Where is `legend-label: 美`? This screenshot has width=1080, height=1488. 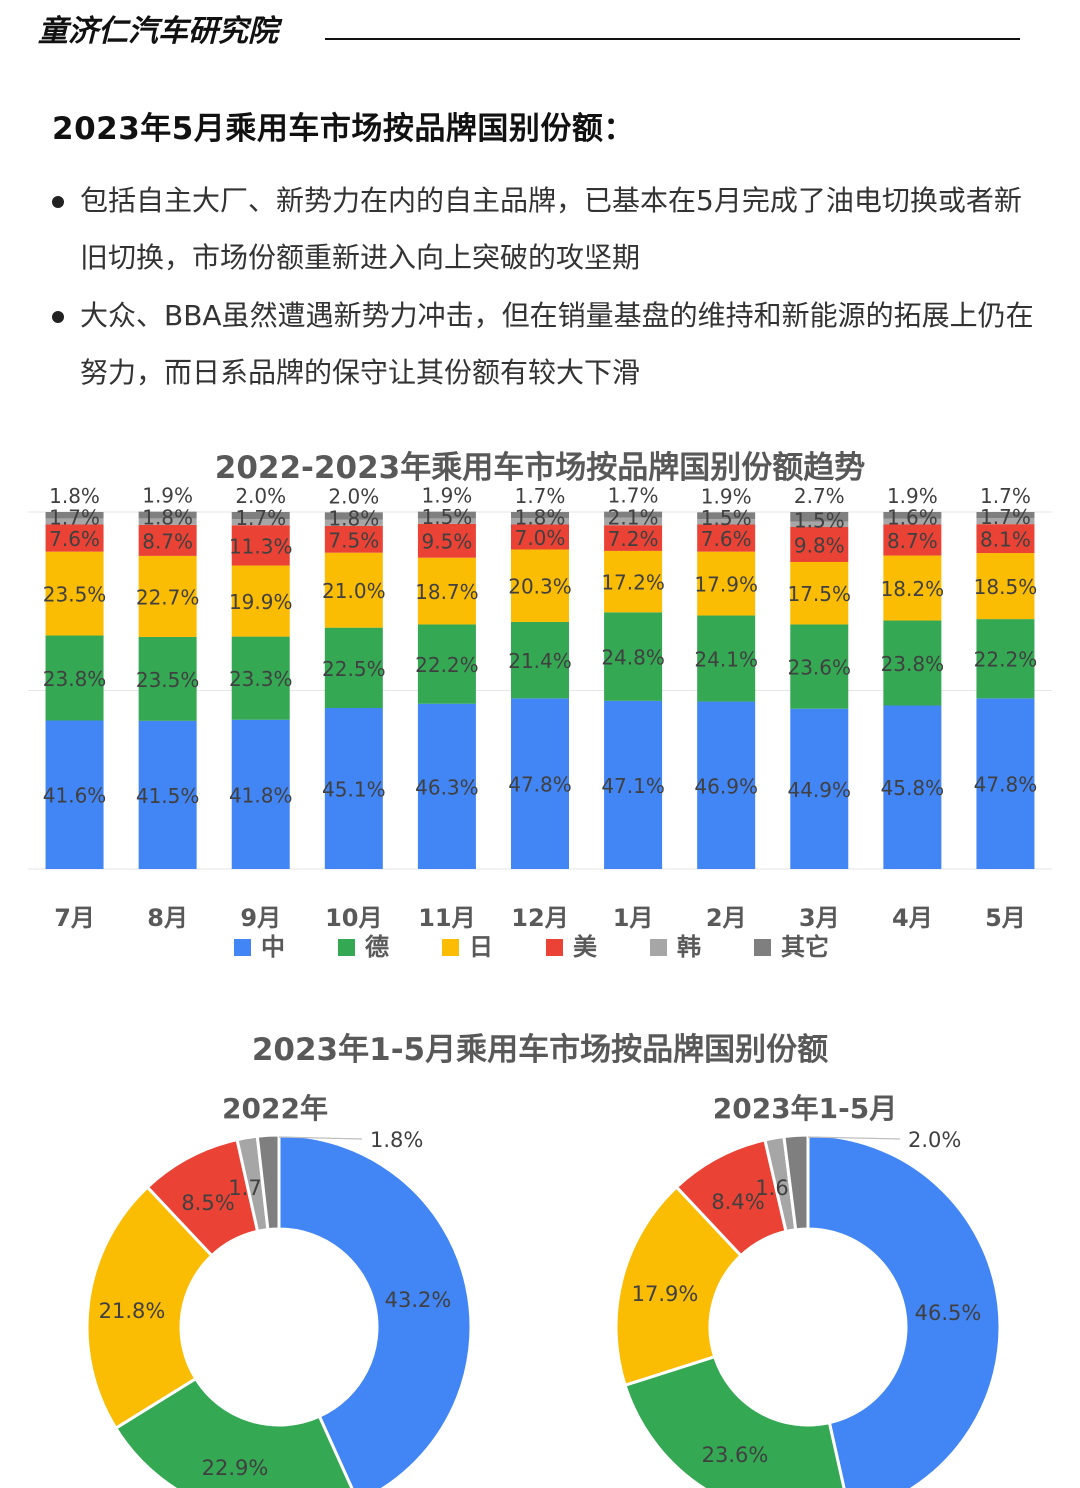
legend-label: 美 is located at coordinates (585, 947).